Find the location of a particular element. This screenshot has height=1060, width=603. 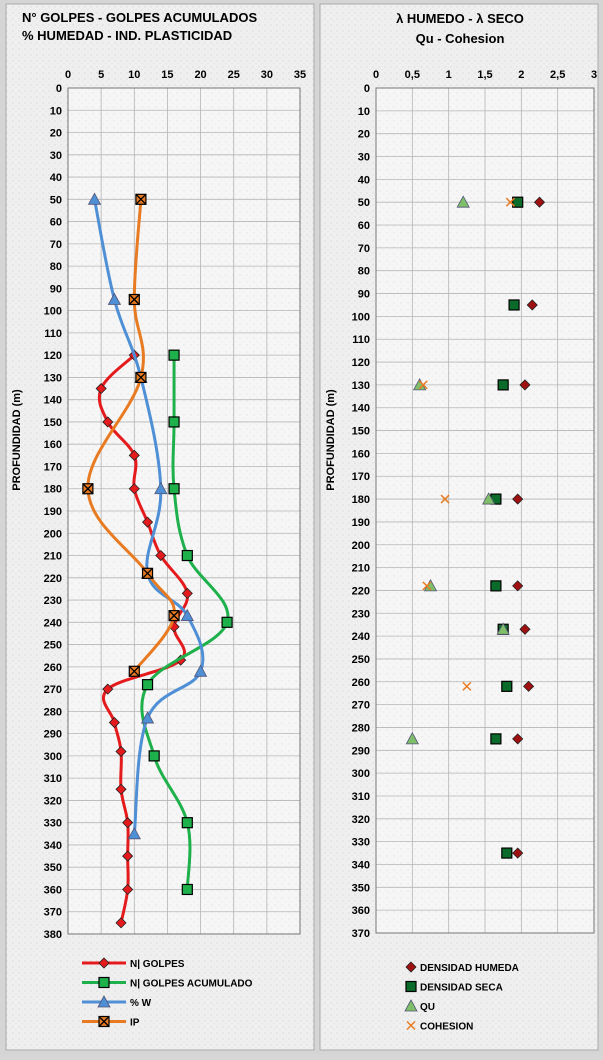

right-y-tick-label: 240 is located at coordinates (361, 637).